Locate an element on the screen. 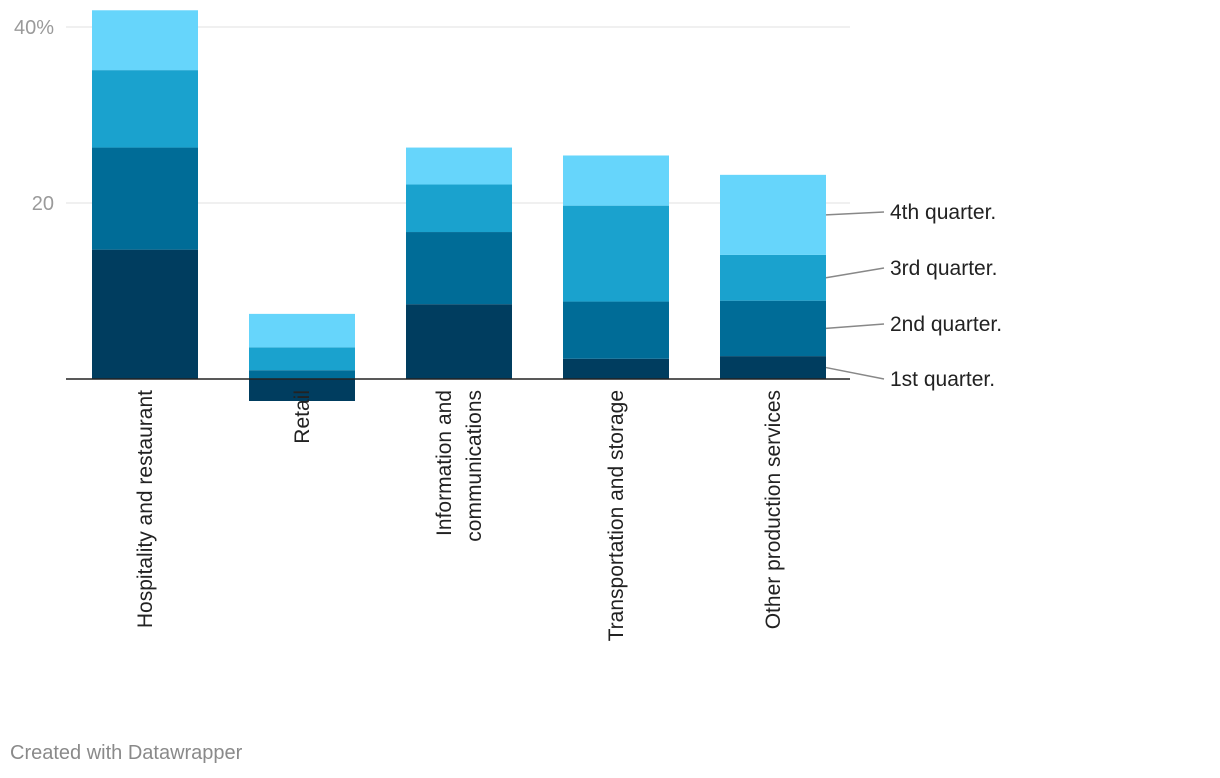 The image size is (1220, 778). series-label: 3rd quarter. is located at coordinates (943, 268).